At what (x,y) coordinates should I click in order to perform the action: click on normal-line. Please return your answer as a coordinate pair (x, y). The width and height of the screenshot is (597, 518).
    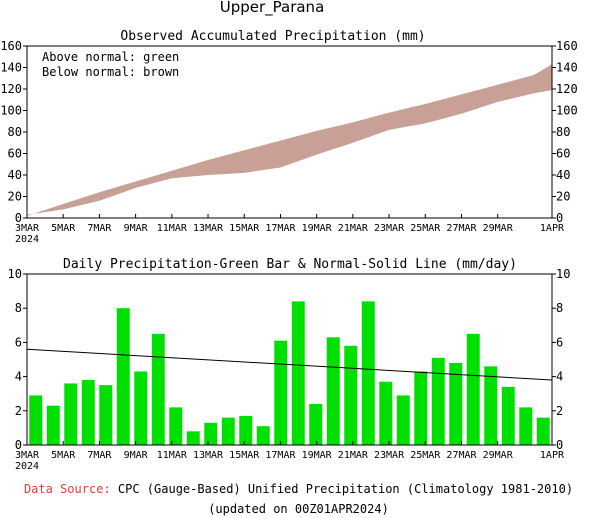
    Looking at the image, I should click on (289, 364).